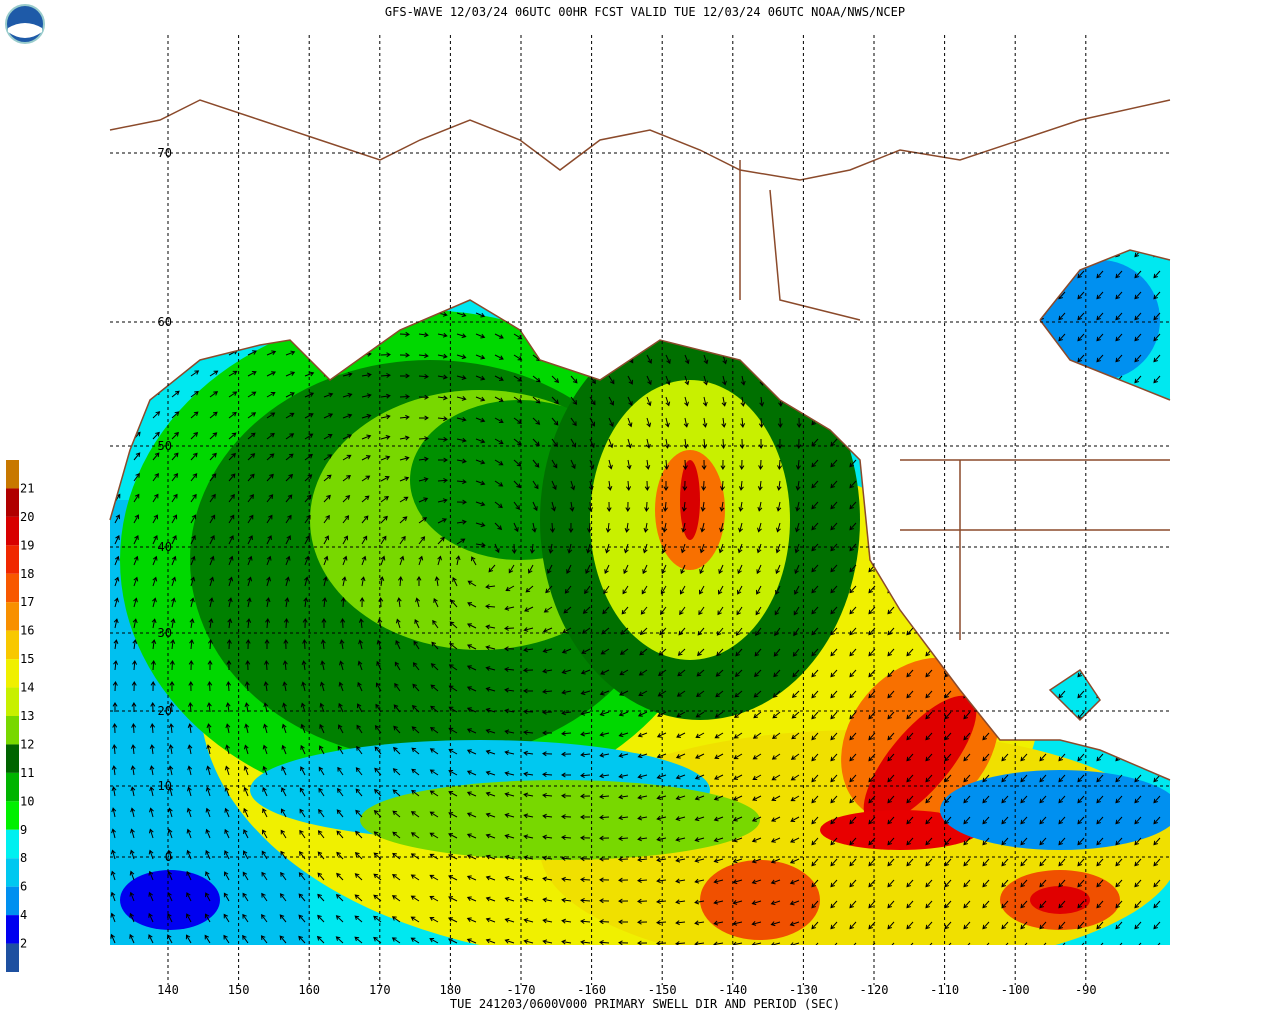  What do you see at coordinates (168, 857) in the screenshot?
I see `latitude-label: 0` at bounding box center [168, 857].